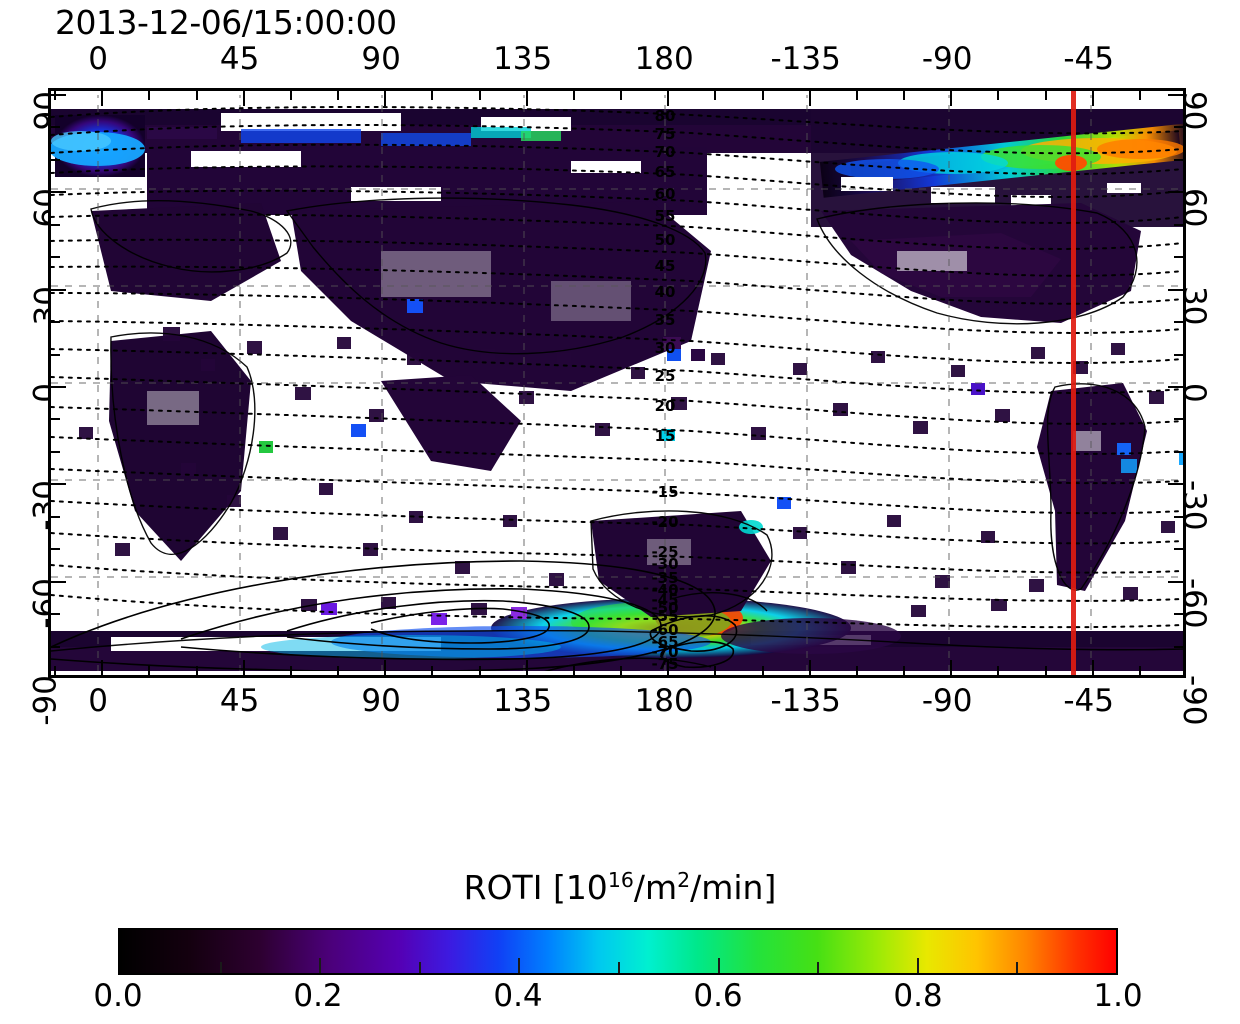 This screenshot has width=1240, height=1024. What do you see at coordinates (664, 630) in the screenshot?
I see `svg-text: -60` at bounding box center [664, 630].